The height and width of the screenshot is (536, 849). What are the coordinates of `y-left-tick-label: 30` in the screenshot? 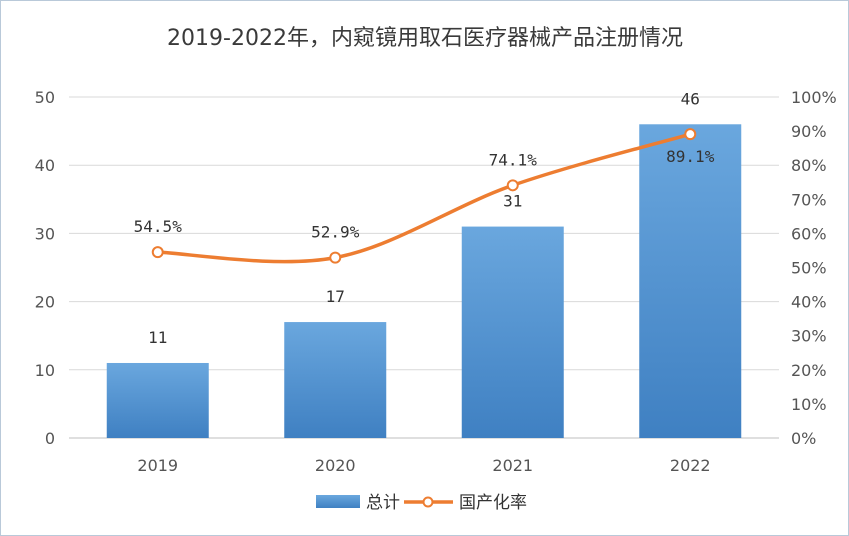 It's located at (45, 233).